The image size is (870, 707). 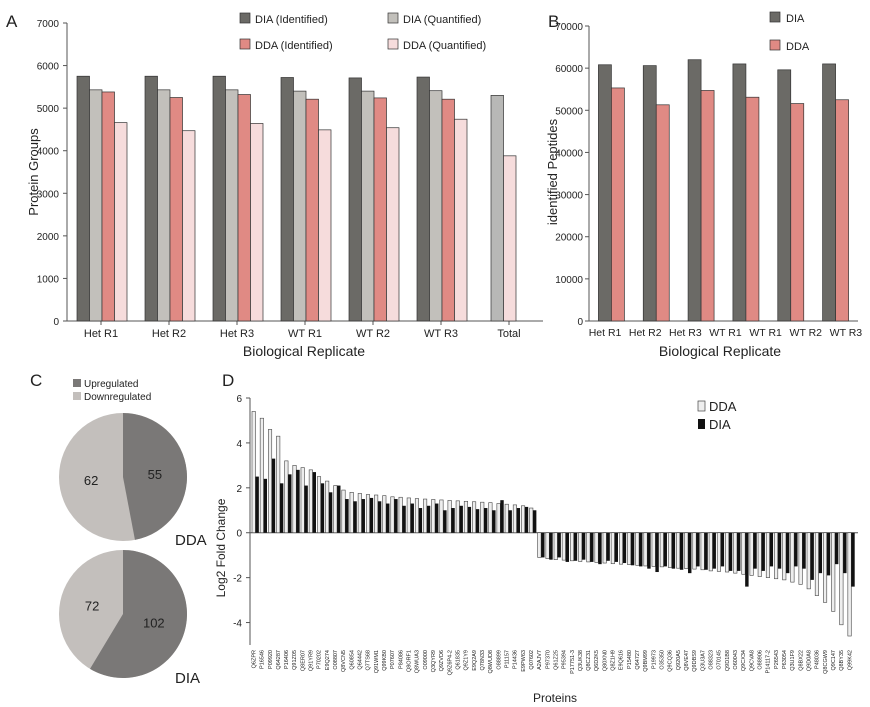 What do you see at coordinates (239, 489) in the screenshot?
I see `d-y-tick-label: 2` at bounding box center [239, 489].